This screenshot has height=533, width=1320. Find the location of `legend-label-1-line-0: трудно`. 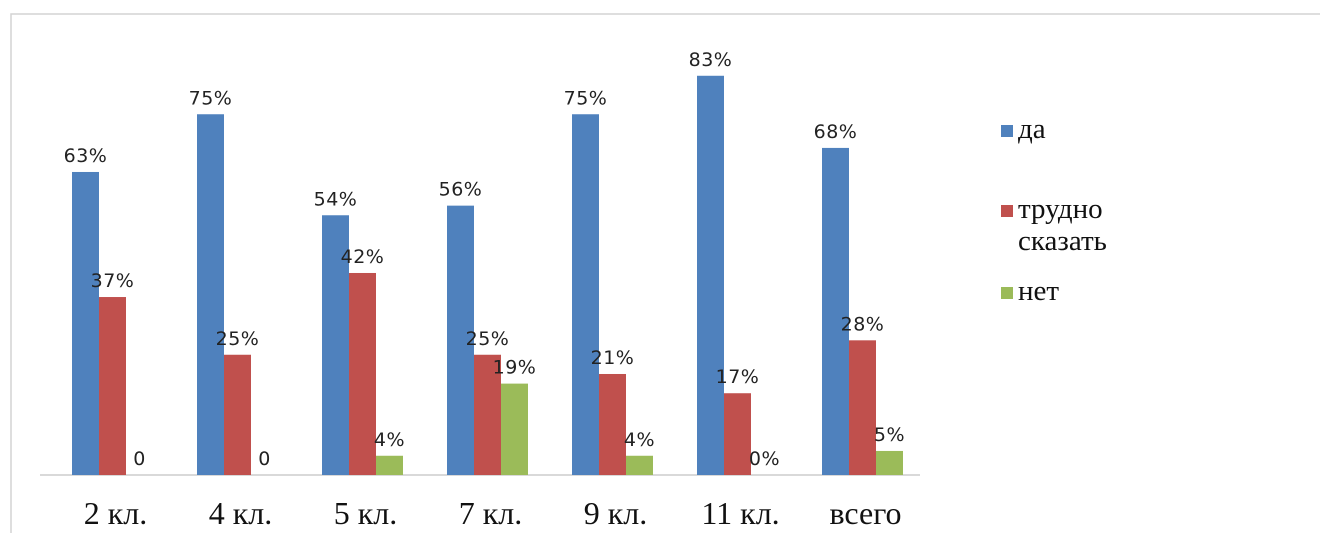

legend-label-1-line-0: трудно is located at coordinates (1060, 209).